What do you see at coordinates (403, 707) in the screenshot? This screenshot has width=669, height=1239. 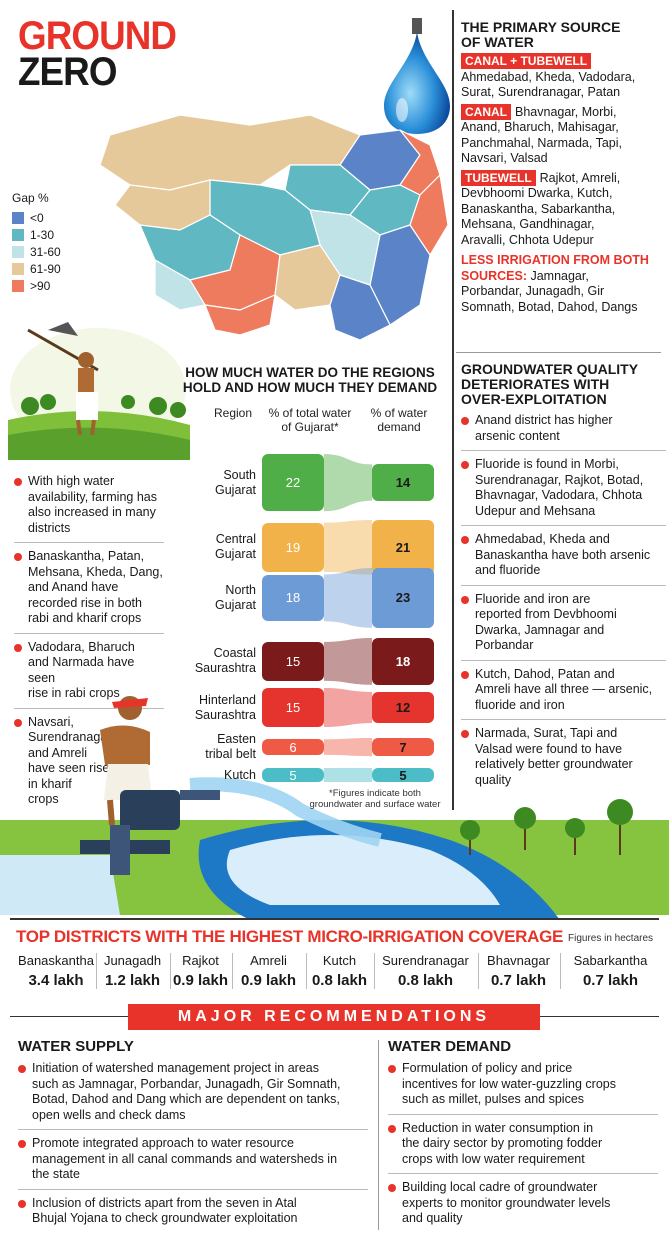 I see `water-demand-bar: 12` at bounding box center [403, 707].